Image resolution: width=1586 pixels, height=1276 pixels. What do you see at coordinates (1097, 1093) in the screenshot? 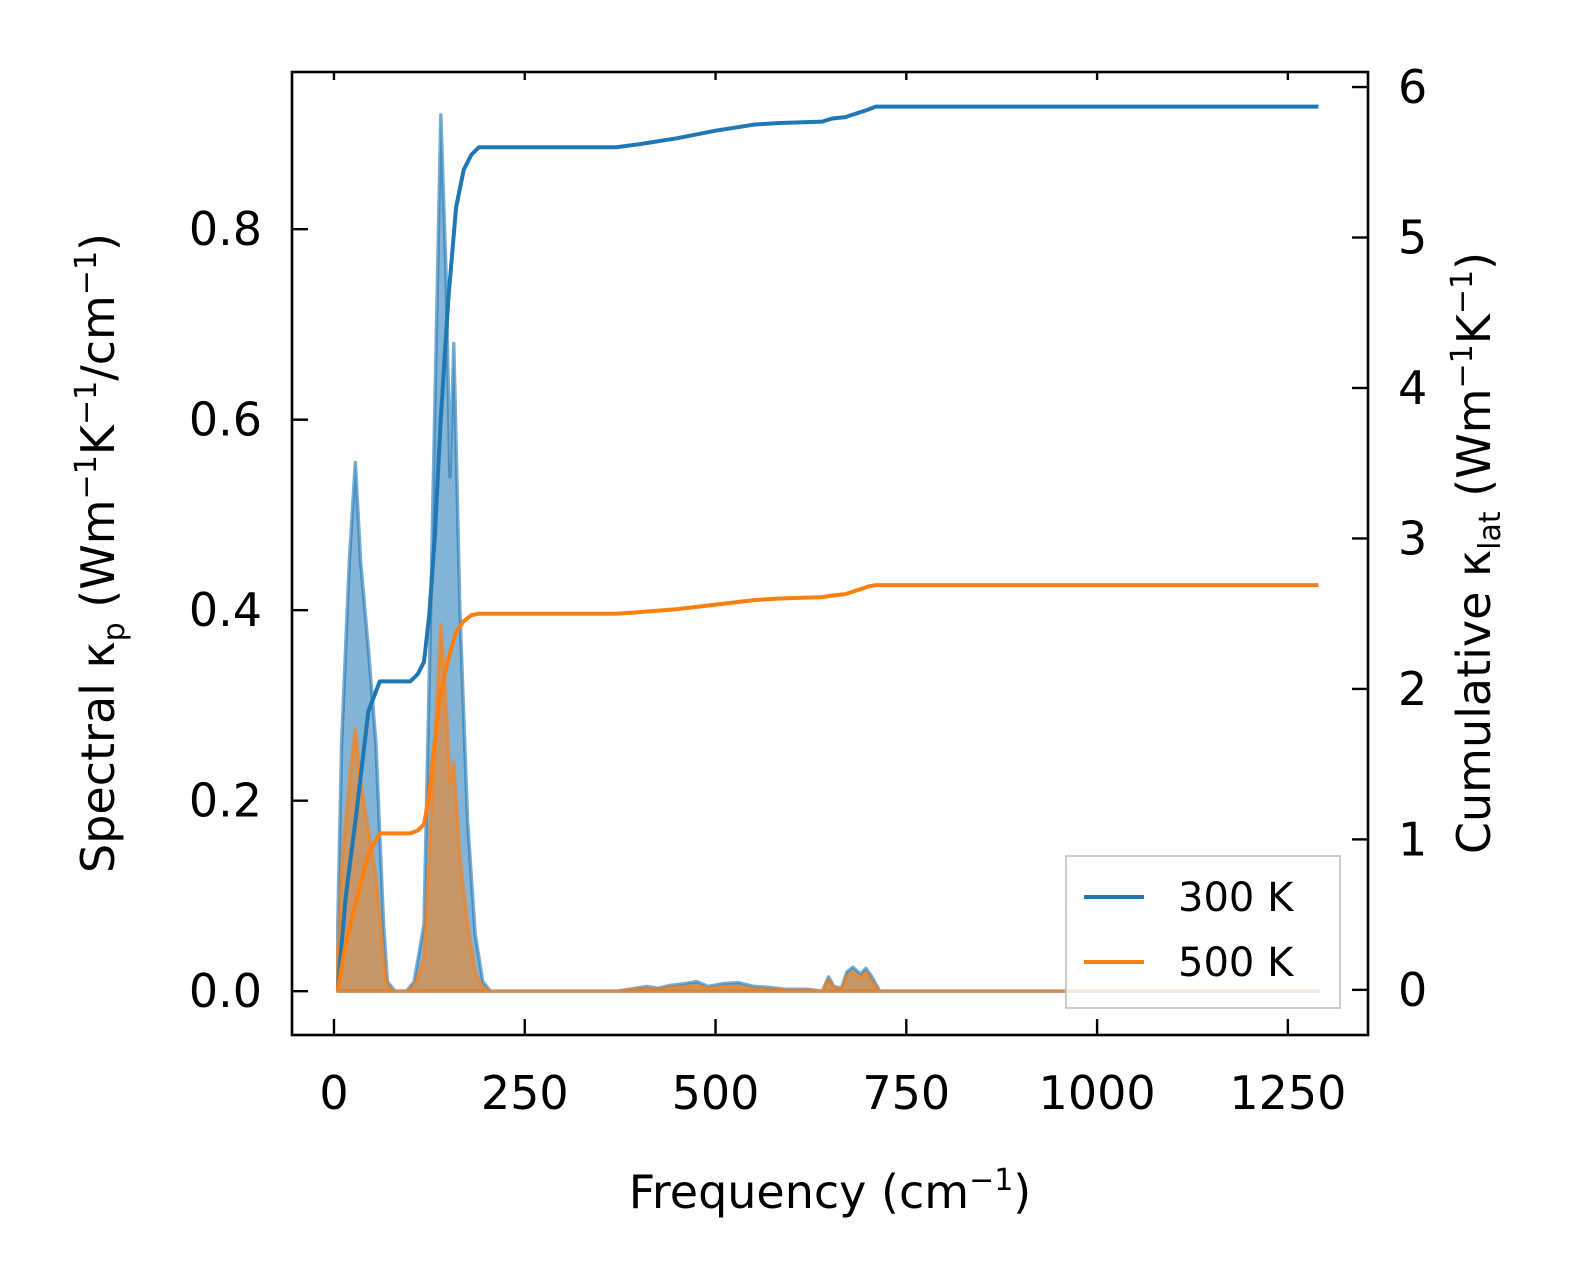
I see `x-tick-label-1000: 1000` at bounding box center [1097, 1093].